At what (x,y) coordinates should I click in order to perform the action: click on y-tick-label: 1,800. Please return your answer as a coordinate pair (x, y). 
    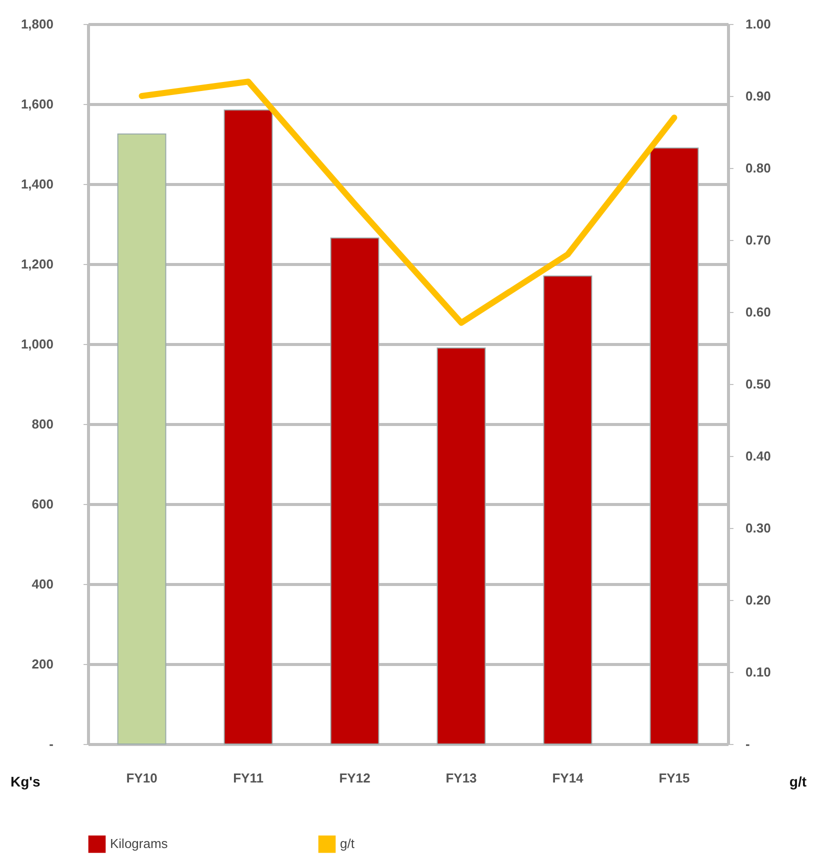
    Looking at the image, I should click on (37, 24).